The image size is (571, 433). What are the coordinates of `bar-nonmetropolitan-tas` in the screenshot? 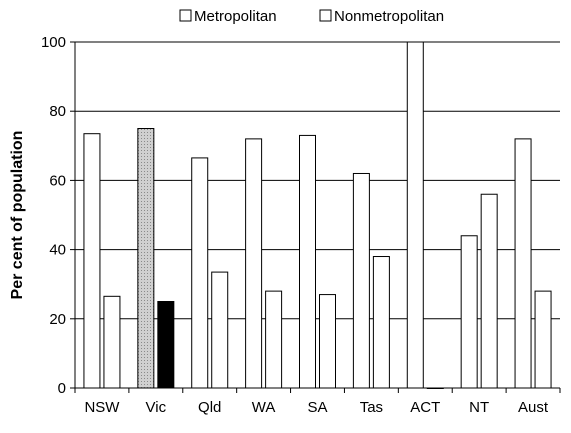 It's located at (381, 322).